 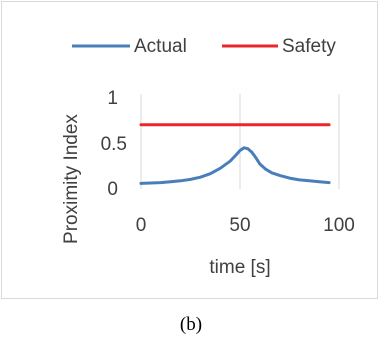 What do you see at coordinates (309, 46) in the screenshot?
I see `legend-label-safety: Safety` at bounding box center [309, 46].